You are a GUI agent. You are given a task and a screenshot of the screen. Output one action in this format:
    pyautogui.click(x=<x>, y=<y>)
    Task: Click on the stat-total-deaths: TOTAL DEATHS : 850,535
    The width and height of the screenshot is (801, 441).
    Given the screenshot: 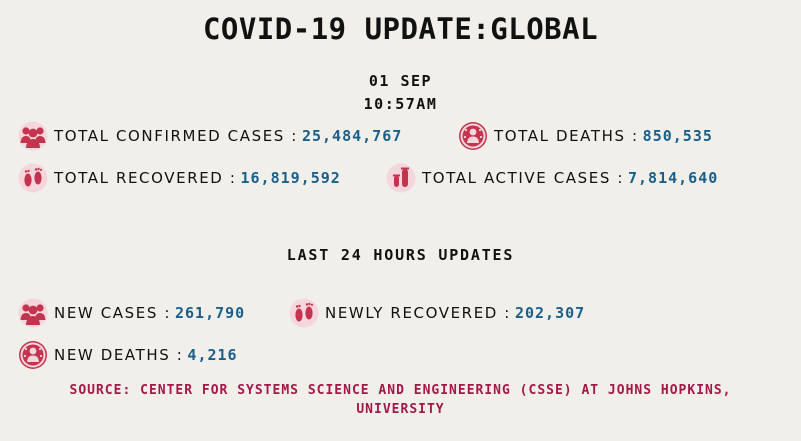 What is the action you would take?
    pyautogui.click(x=585, y=136)
    